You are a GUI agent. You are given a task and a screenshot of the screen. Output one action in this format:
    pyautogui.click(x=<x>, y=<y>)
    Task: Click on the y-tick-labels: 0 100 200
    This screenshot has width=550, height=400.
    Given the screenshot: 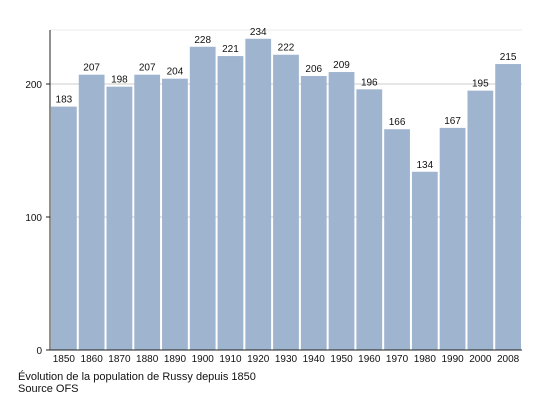 What is the action you would take?
    pyautogui.click(x=33, y=218)
    